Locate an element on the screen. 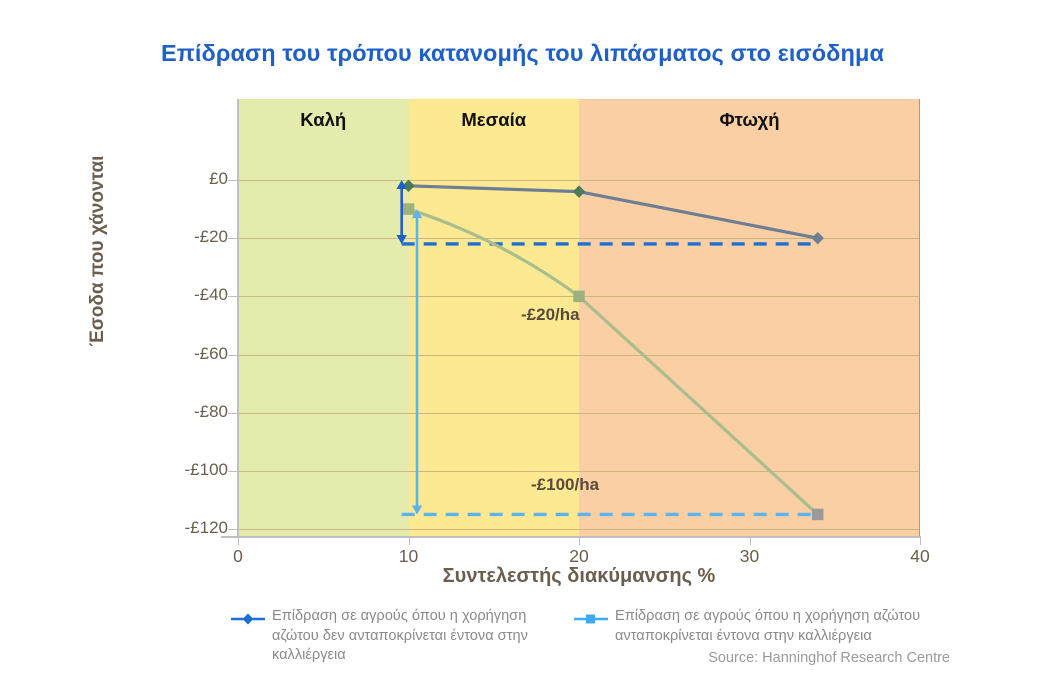  y-axis-tick-label: £0 is located at coordinates (218, 178).